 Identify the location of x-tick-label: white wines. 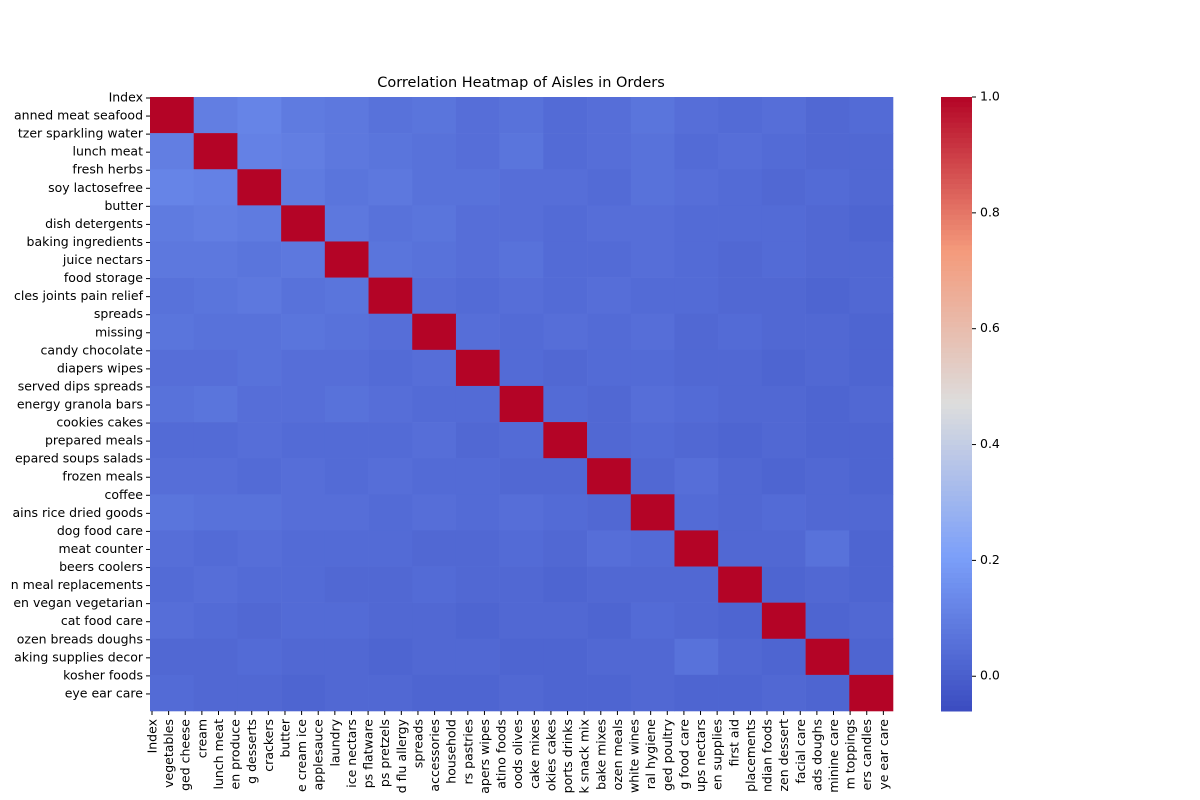
(634, 756).